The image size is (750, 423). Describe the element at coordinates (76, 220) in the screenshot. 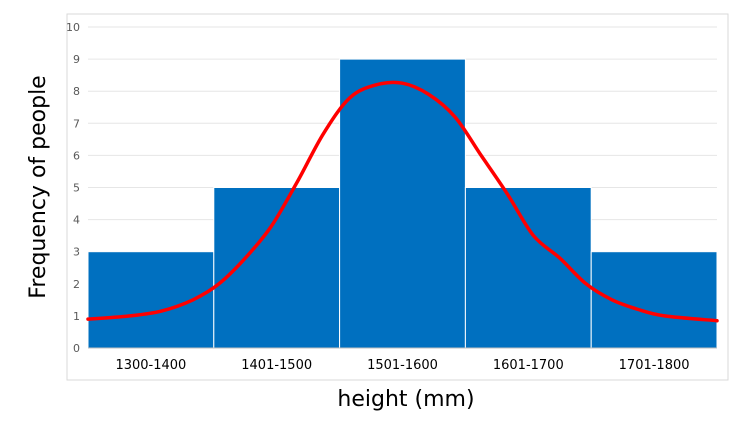

I see `y-tick-label: 4` at that location.